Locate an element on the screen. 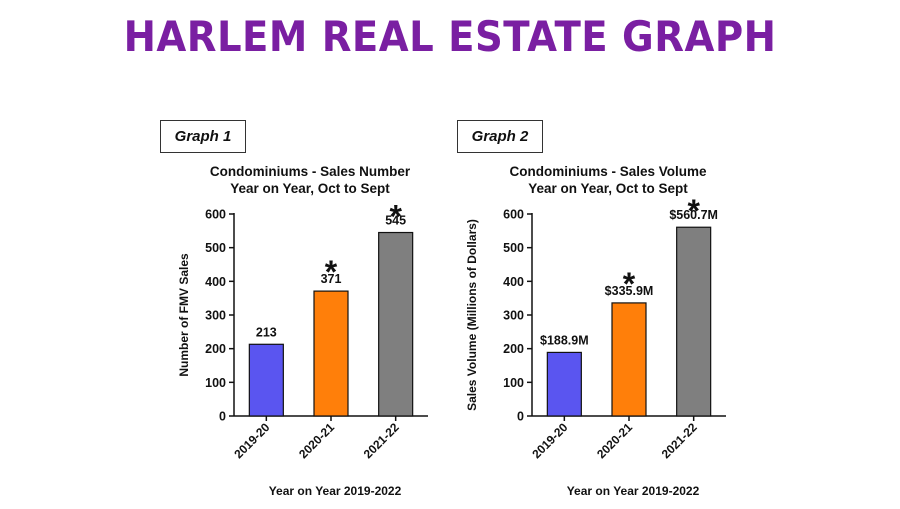 Image resolution: width=900 pixels, height=509 pixels. graph-1-label: Graph 1 is located at coordinates (203, 136).